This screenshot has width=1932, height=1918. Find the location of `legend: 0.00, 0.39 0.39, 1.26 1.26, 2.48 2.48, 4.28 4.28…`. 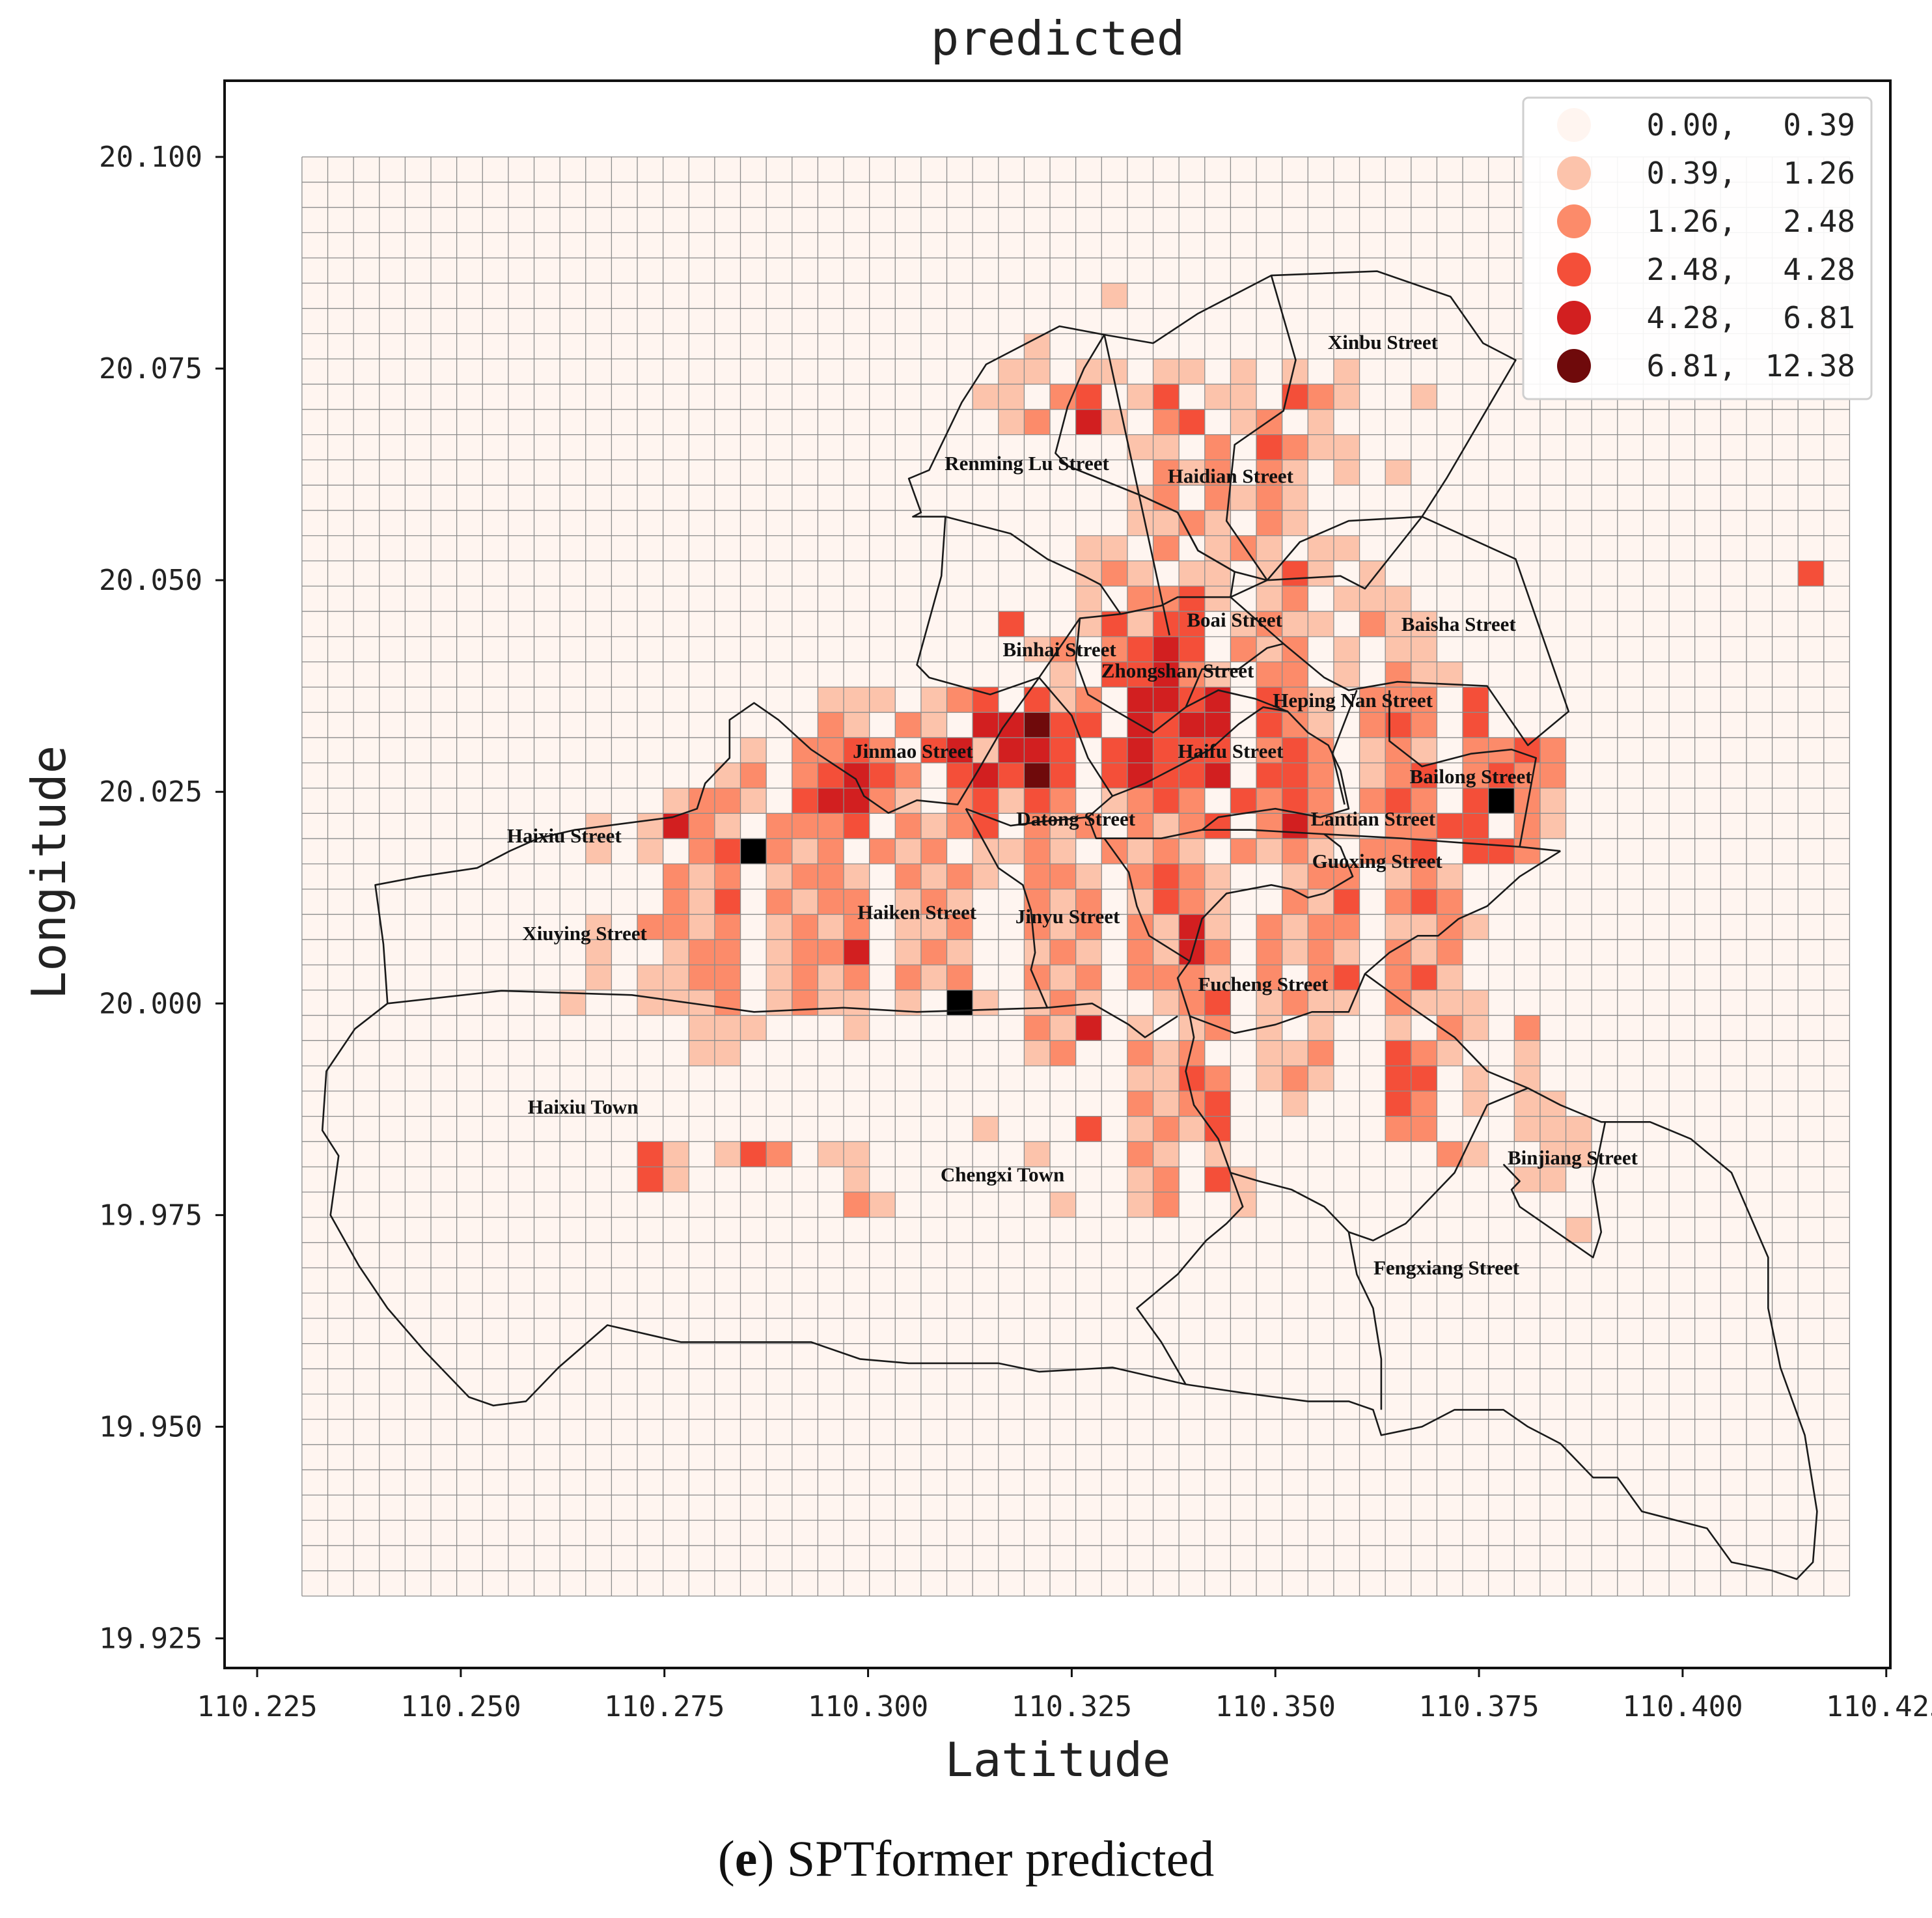

legend: 0.00, 0.39 0.39, 1.26 1.26, 2.48 2.48, 4.28 4.28… is located at coordinates (1697, 248).